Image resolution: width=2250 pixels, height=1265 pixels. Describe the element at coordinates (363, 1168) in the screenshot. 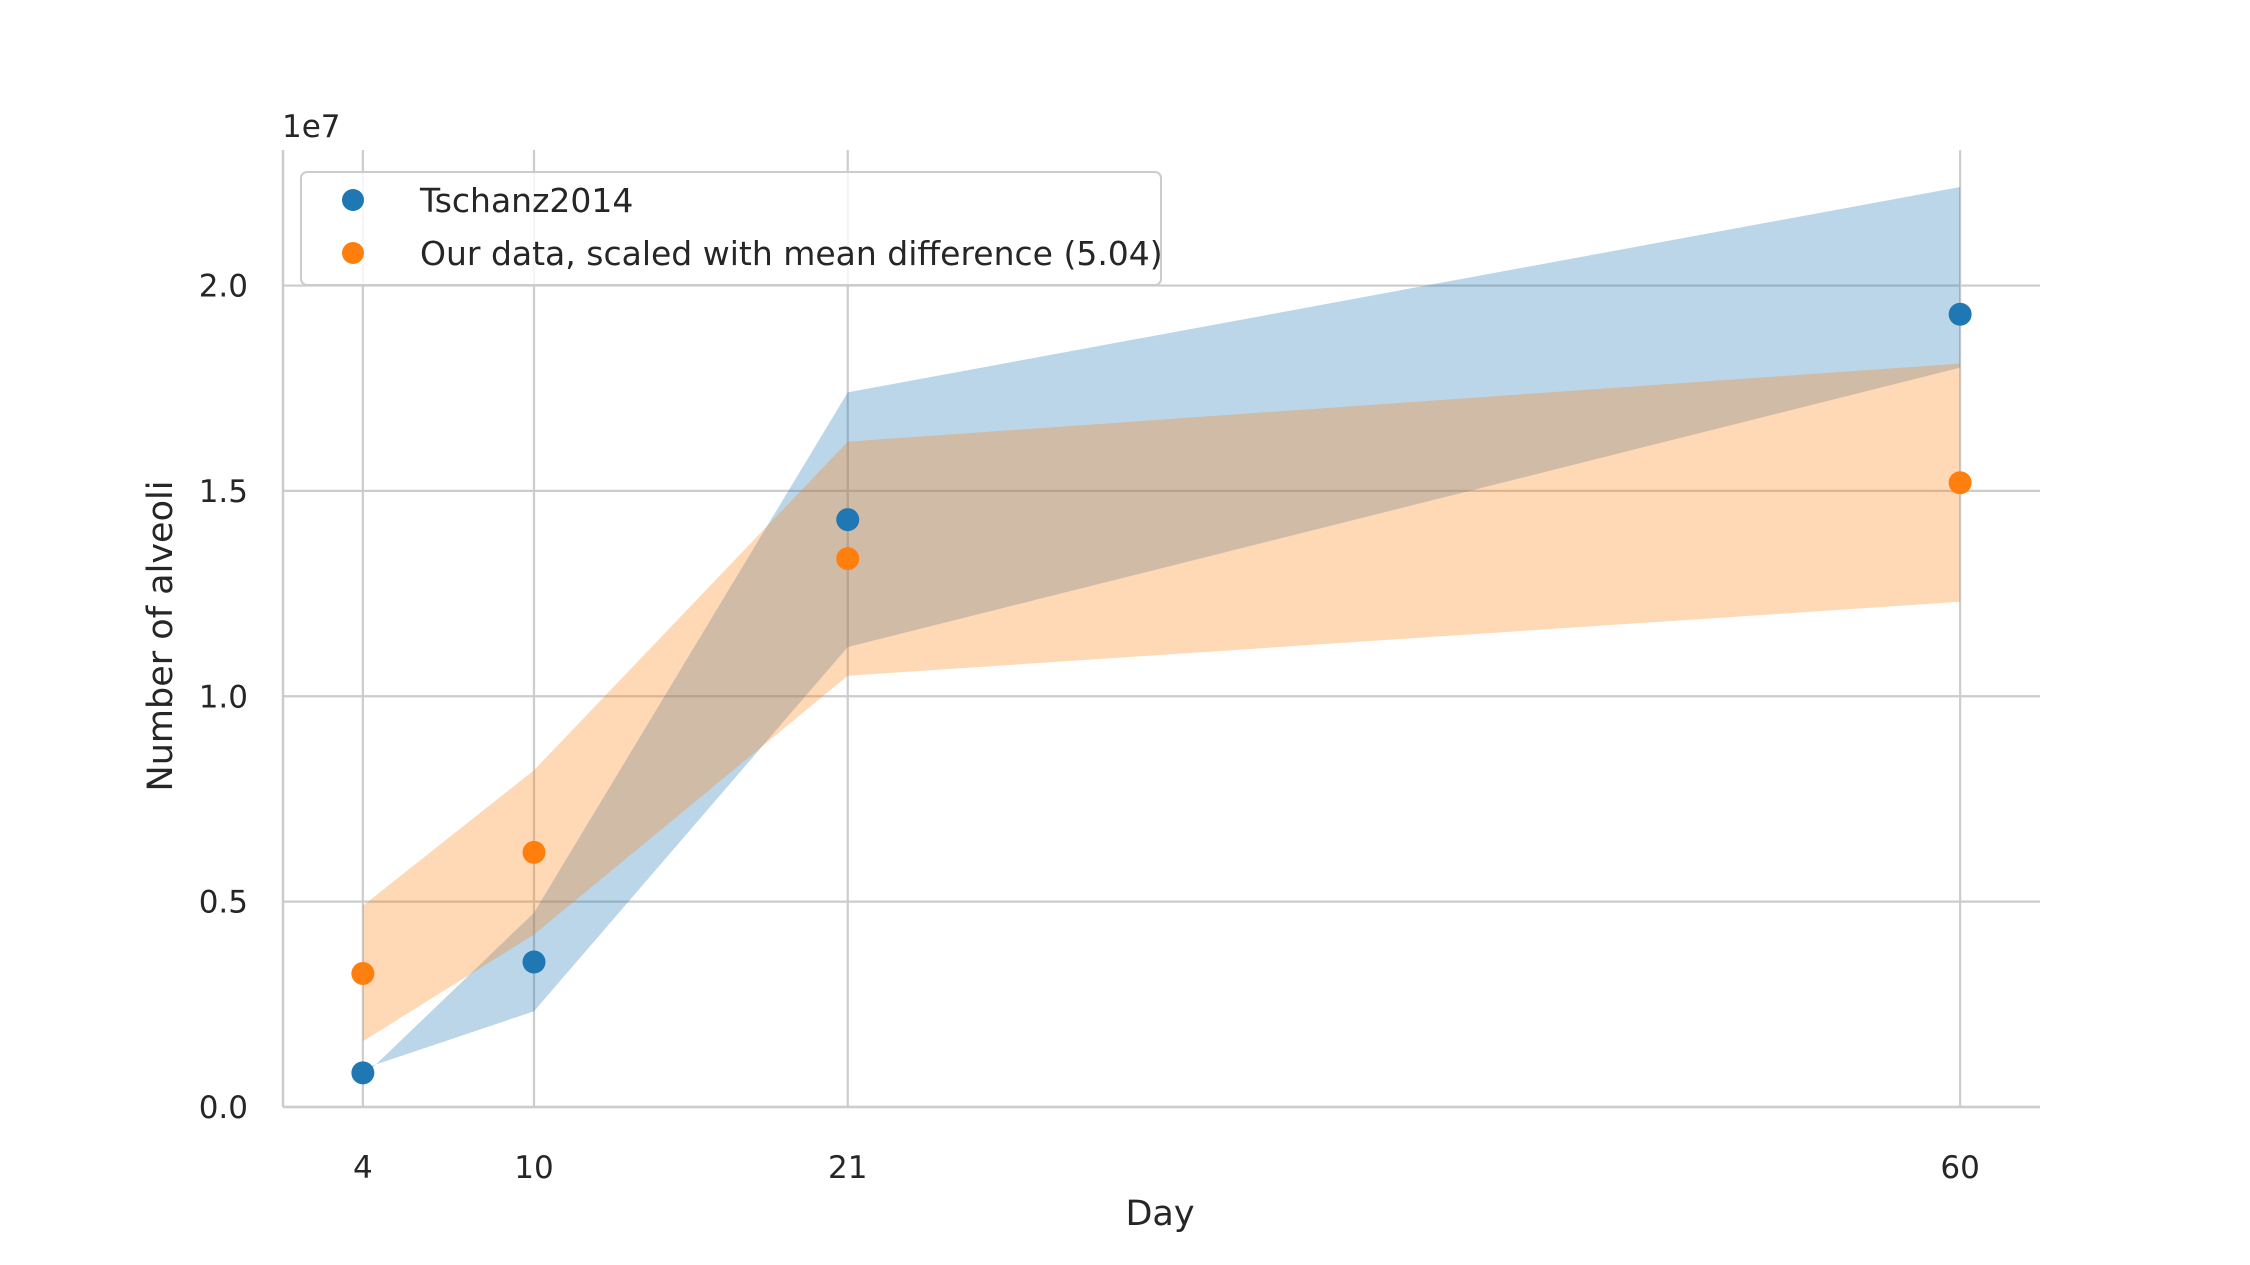

I see `x-tick-label: 4` at that location.